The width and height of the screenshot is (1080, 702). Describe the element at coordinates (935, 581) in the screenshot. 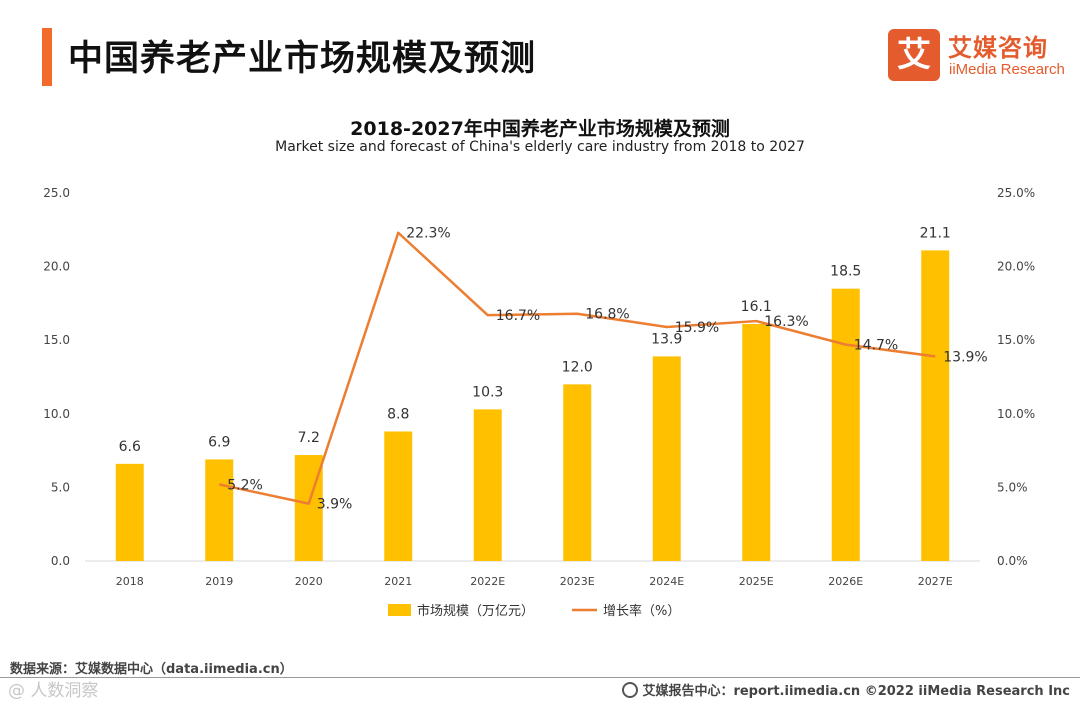

I see `x-tick-label: 2027E` at that location.